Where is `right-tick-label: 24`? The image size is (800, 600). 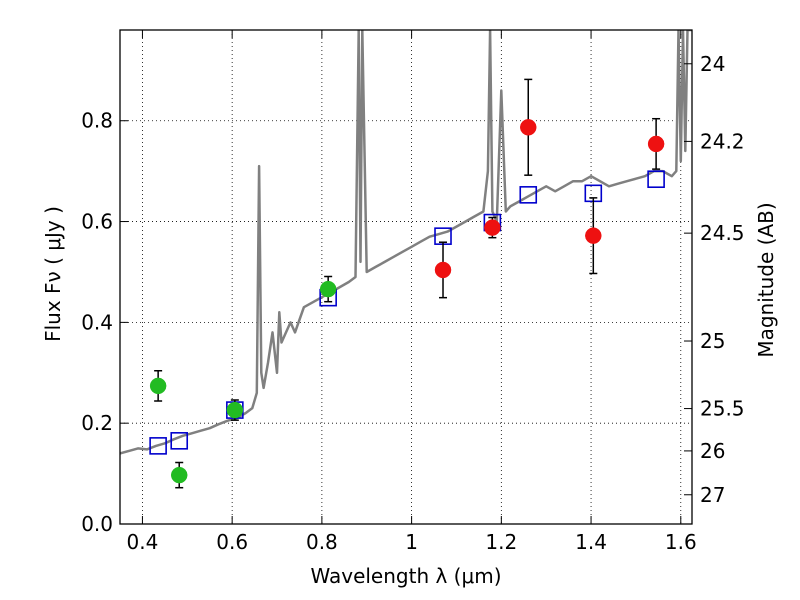 right-tick-label: 24 is located at coordinates (712, 64).